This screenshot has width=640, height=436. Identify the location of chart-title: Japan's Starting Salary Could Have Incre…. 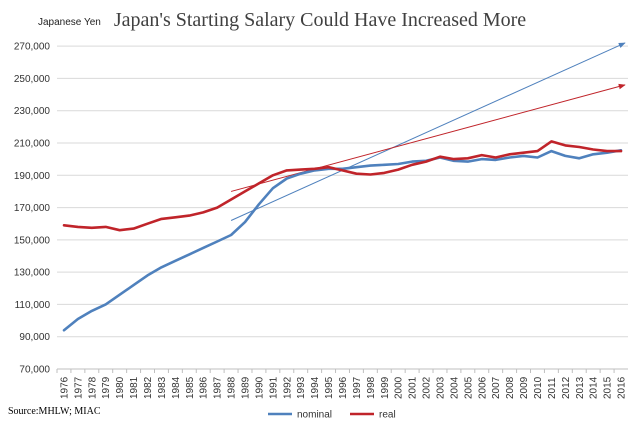
(320, 20).